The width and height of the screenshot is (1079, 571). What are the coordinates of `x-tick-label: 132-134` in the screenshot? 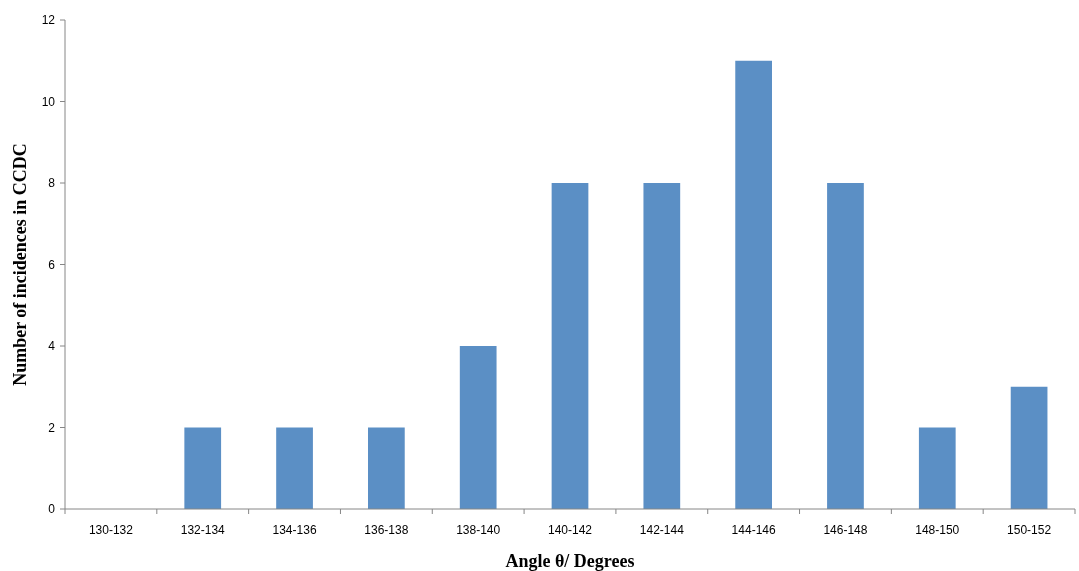 It's located at (203, 530).